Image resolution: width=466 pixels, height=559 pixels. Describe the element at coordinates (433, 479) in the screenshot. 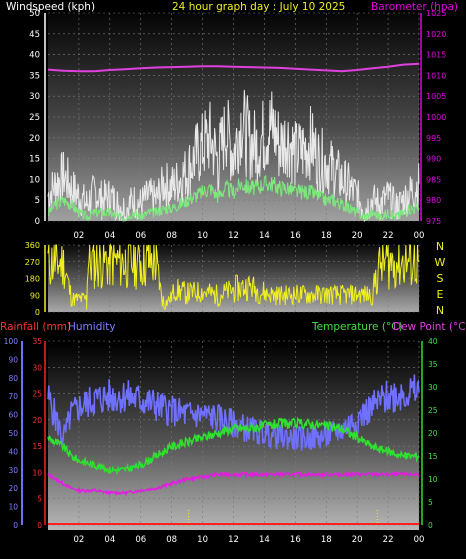

I see `temperature-tick-label: 10` at that location.